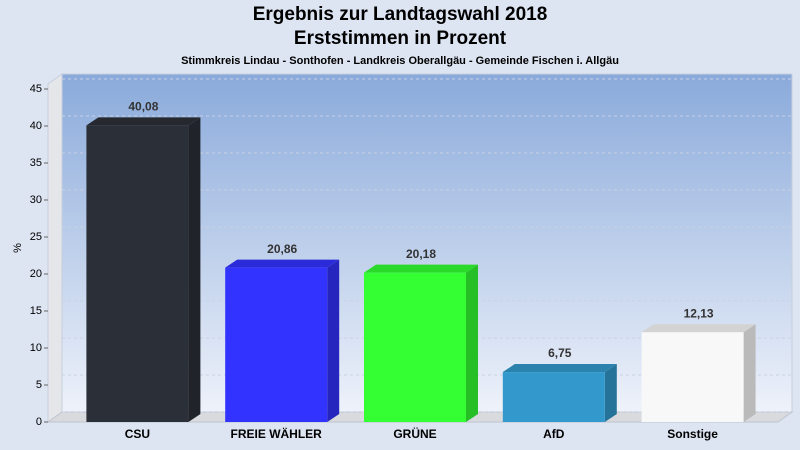  Describe the element at coordinates (400, 14) in the screenshot. I see `chart-title: Ergebnis zur Landtagswahl 2018` at that location.